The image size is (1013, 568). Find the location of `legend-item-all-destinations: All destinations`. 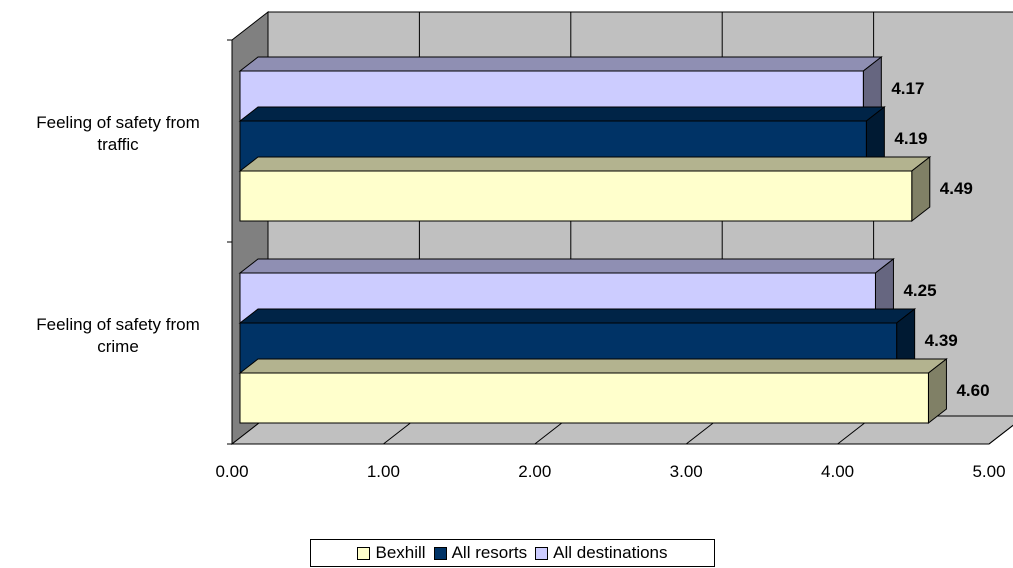

legend-item-all-destinations: All destinations is located at coordinates (601, 553).